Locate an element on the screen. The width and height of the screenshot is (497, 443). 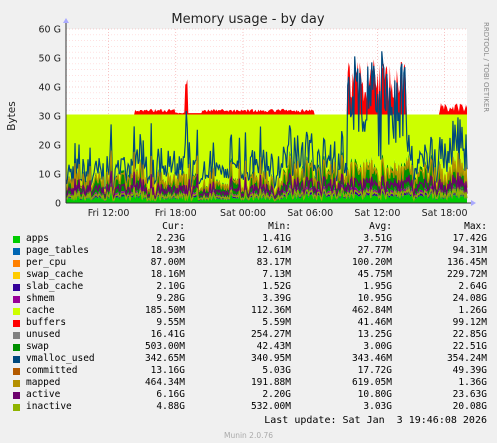
legend-label: page_tables is located at coordinates (57, 250).